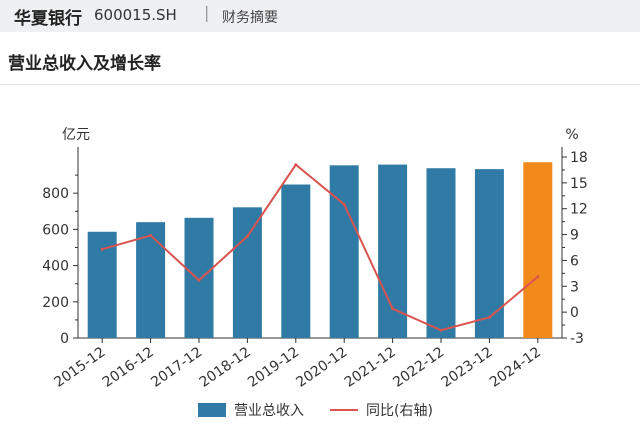  Describe the element at coordinates (176, 367) in the screenshot. I see `x-tick-label: 2017-12` at that location.